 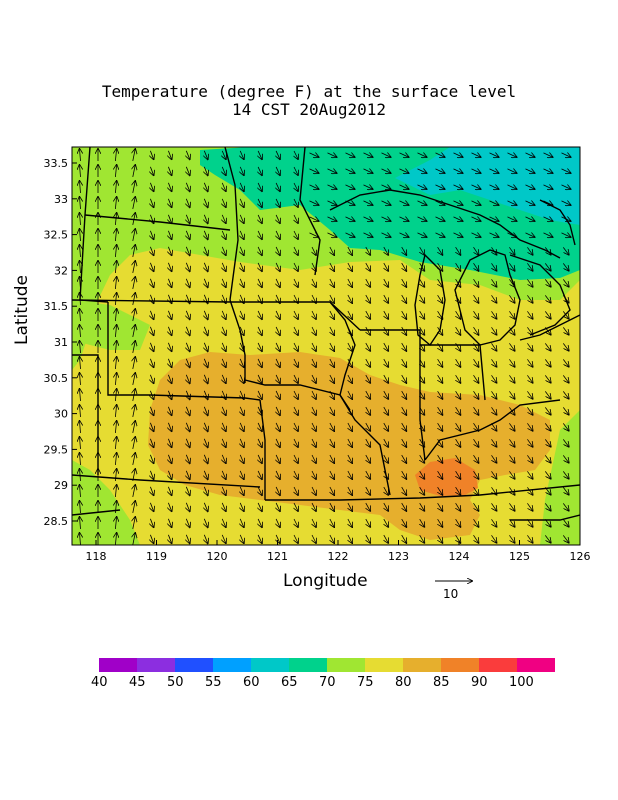 I want to click on y-tick-label: 29, so click(x=61, y=485).